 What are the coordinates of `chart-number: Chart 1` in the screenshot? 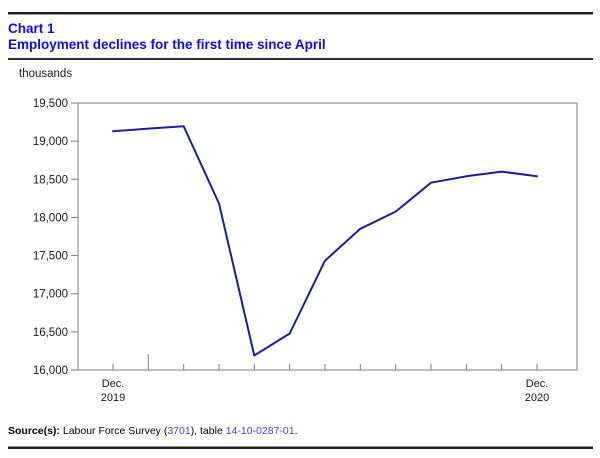 It's located at (31, 28).